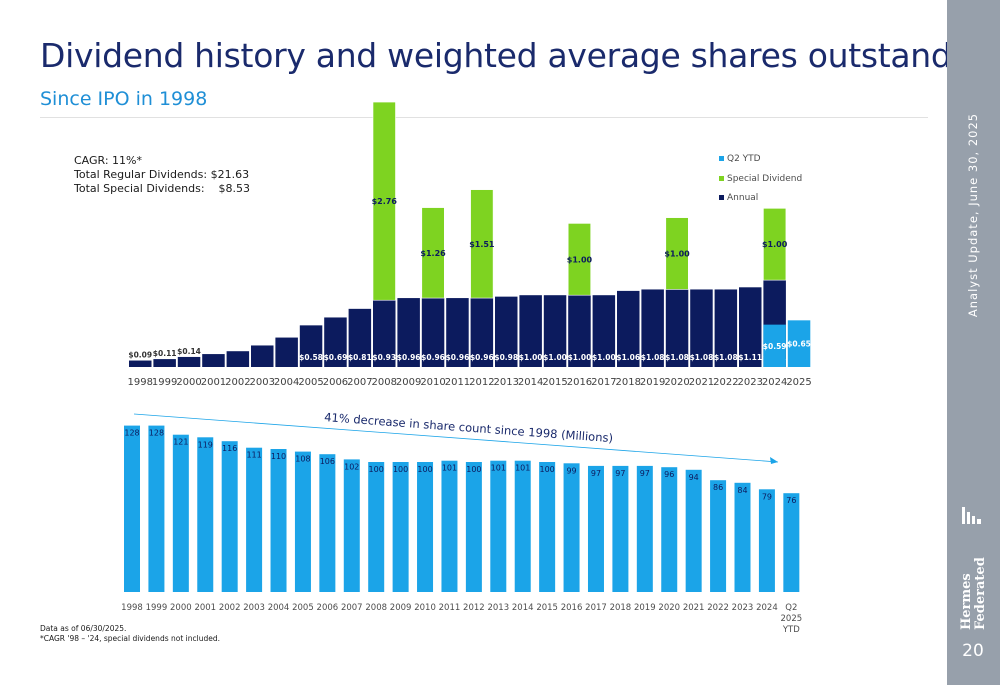 The image size is (1000, 685). What do you see at coordinates (286, 382) in the screenshot?
I see `x-tick-label: 2004` at bounding box center [286, 382].